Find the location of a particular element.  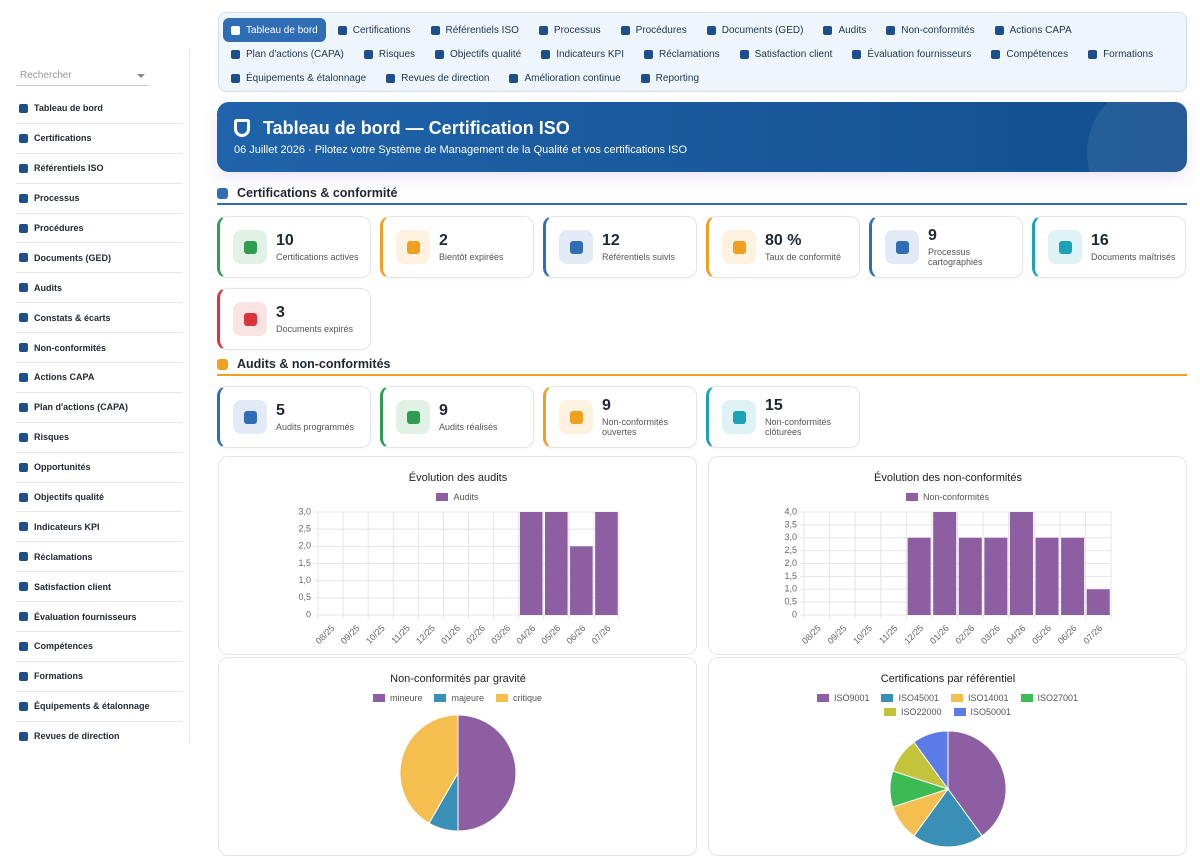

sidebar-item: Documents (GED) is located at coordinates (99, 258).